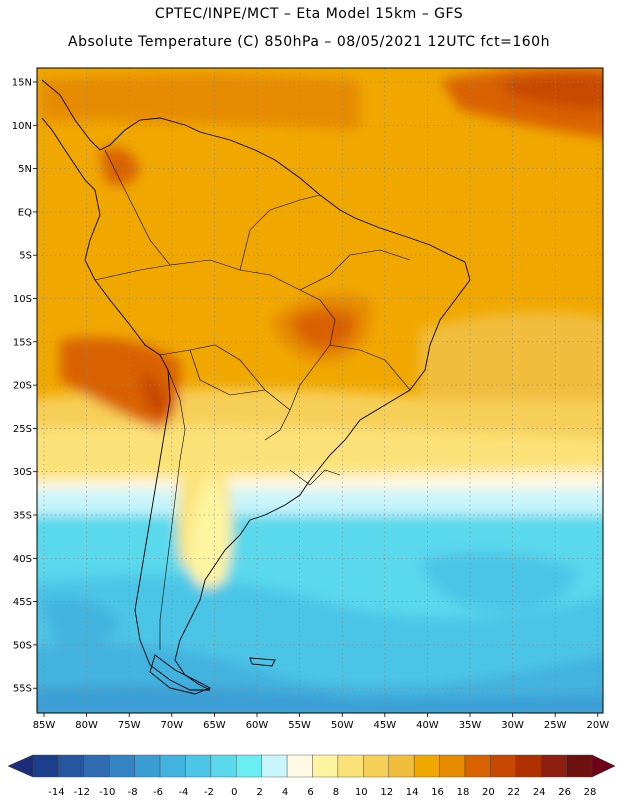 The image size is (618, 800). Describe the element at coordinates (86, 725) in the screenshot. I see `lon-label: 80W` at that location.